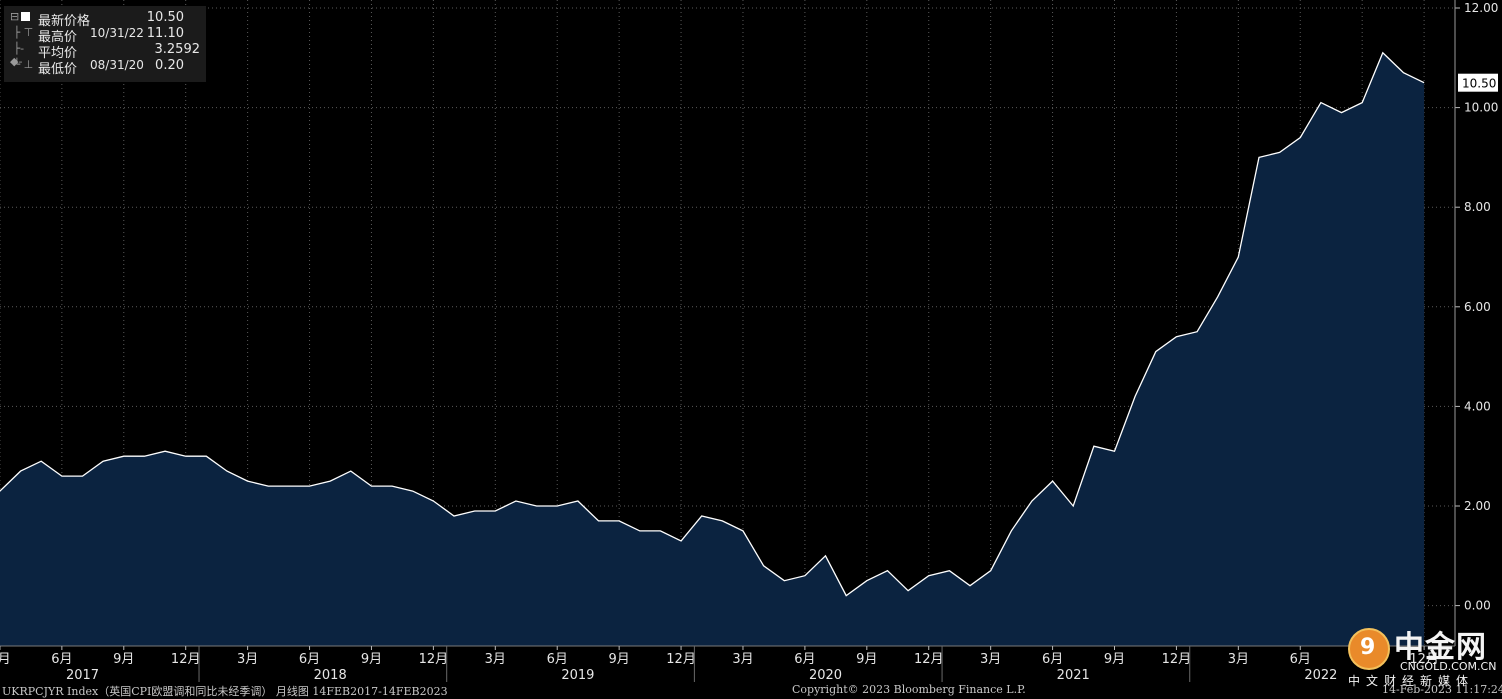 Image resolution: width=1502 pixels, height=699 pixels. What do you see at coordinates (22, 50) in the screenshot?
I see `legend-avg-marker-icon: ├-◆-` at bounding box center [22, 50].